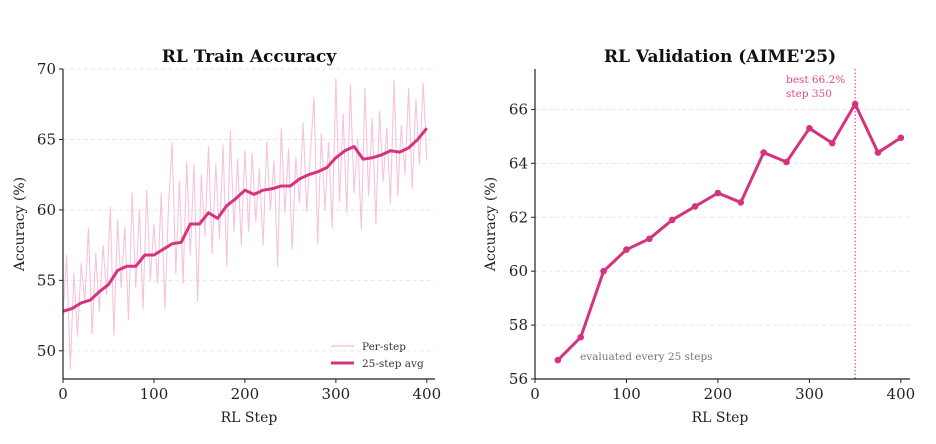  I want to click on train-x-axis-label: RL Step, so click(249, 418).